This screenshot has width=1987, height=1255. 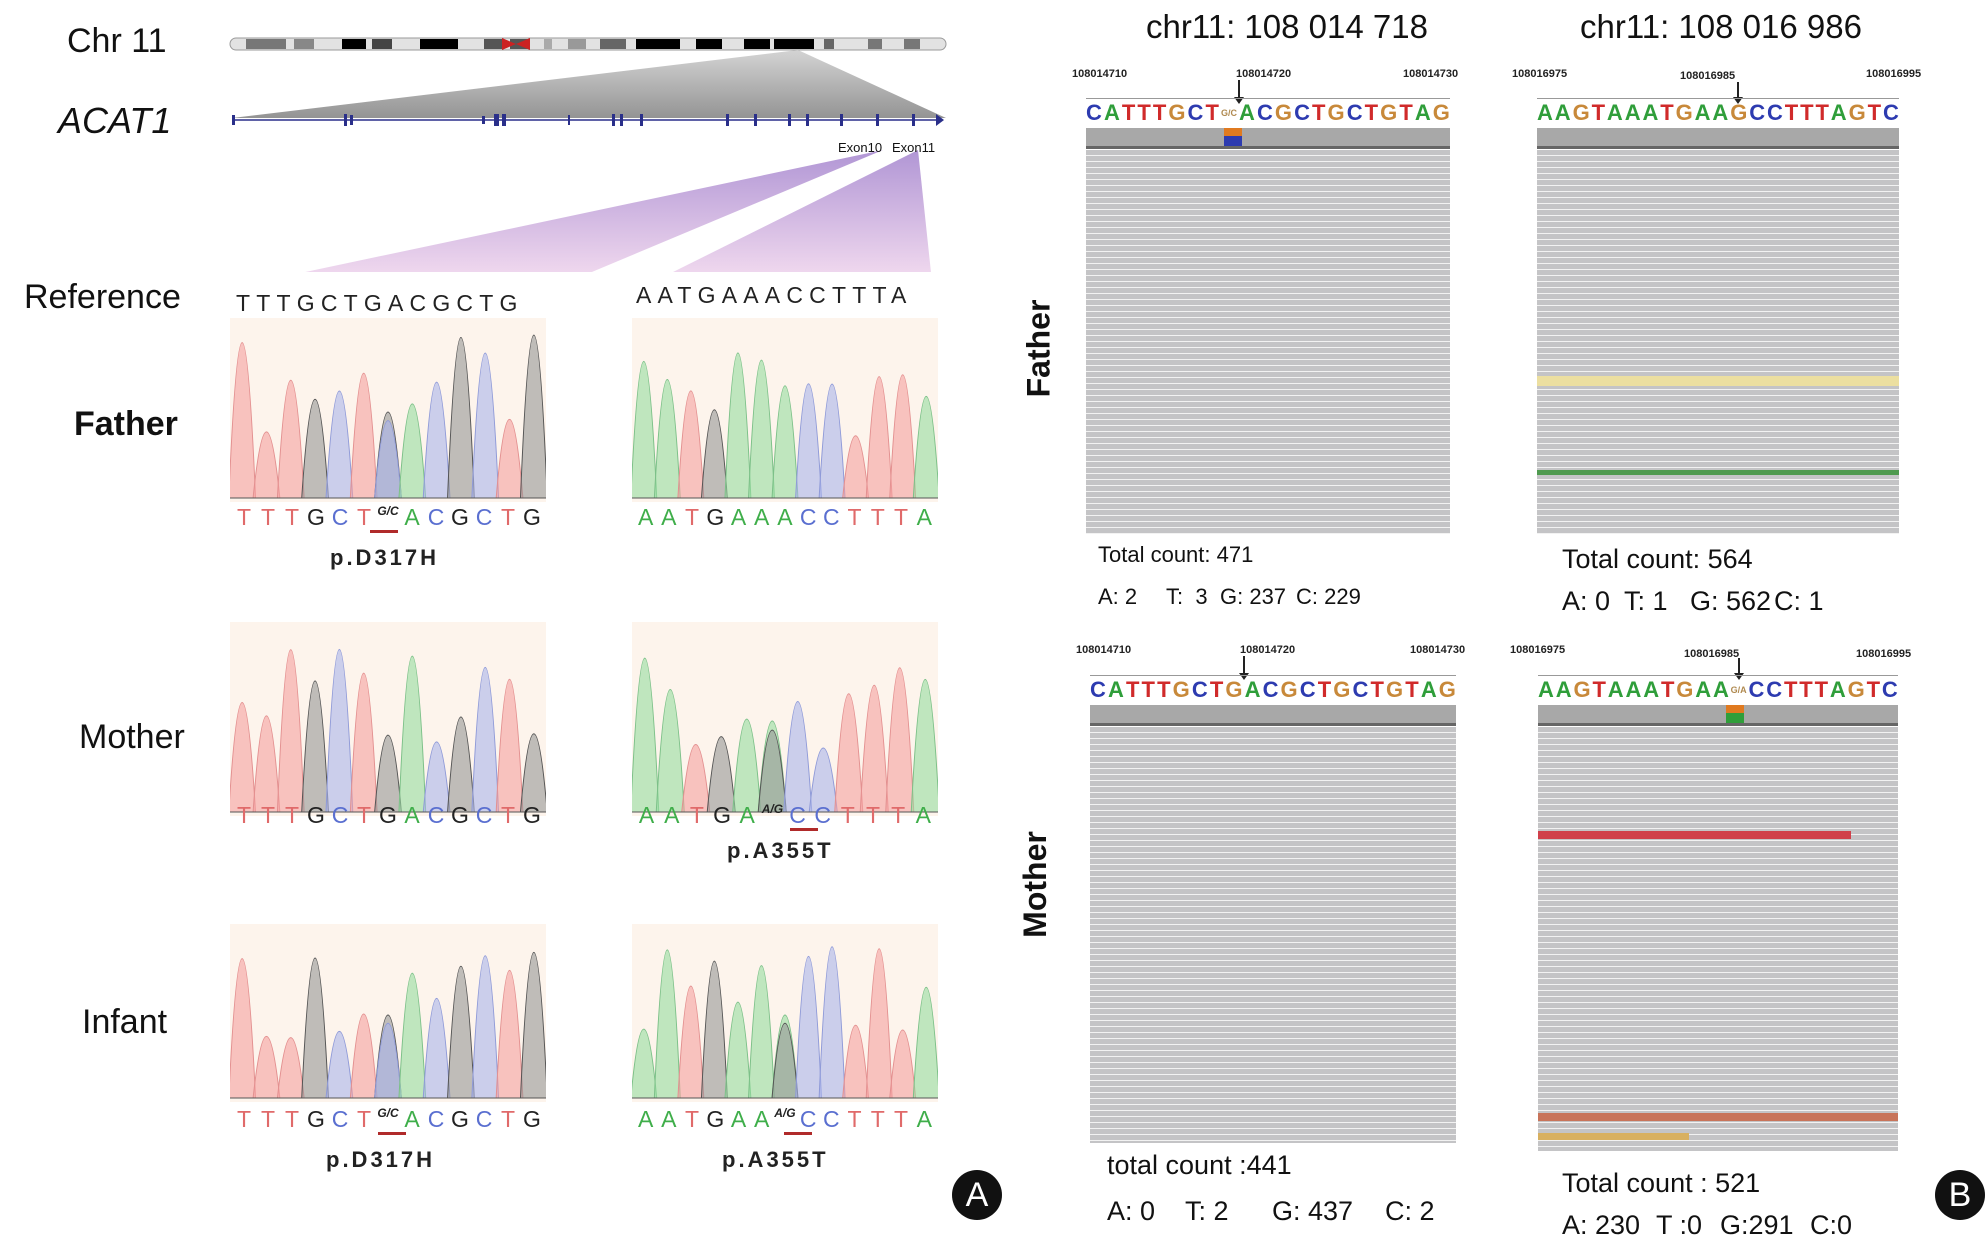 I want to click on locus-title-1: chr11: 108 014 718, so click(x=1287, y=26).